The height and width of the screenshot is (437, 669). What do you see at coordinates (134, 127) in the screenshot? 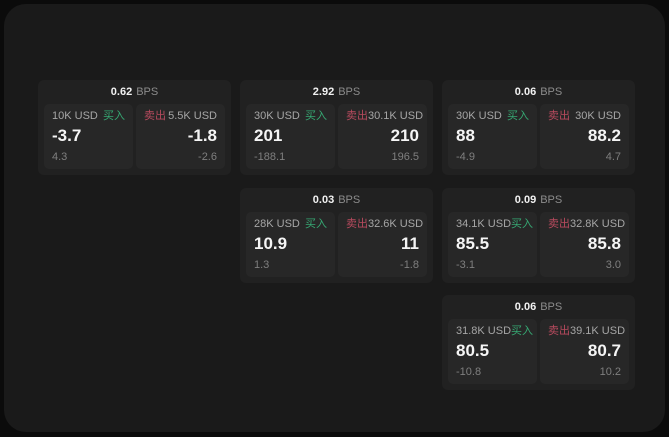
I see `quote-card: 0.62 BPS 10K USD 买入 -3.7 4.3 卖出 5.5K USD` at bounding box center [134, 127].